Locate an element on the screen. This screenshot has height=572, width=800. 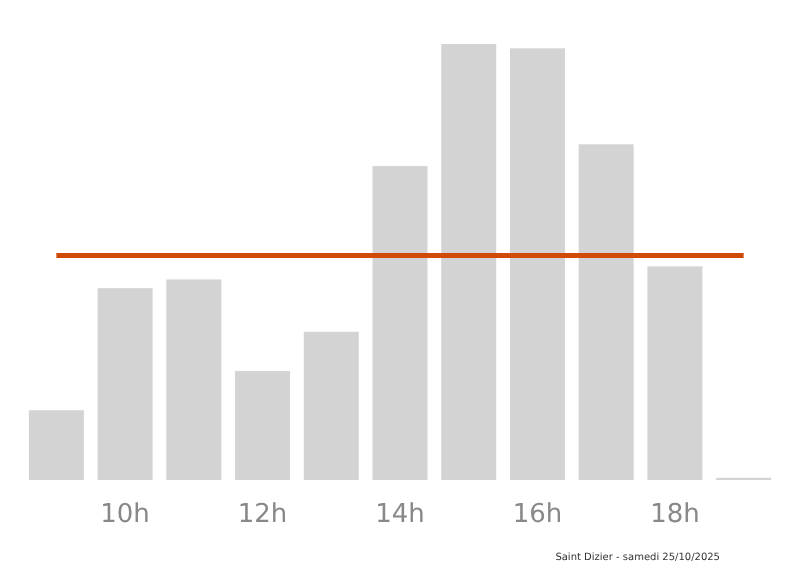
x-tick-label: 18h is located at coordinates (675, 515).